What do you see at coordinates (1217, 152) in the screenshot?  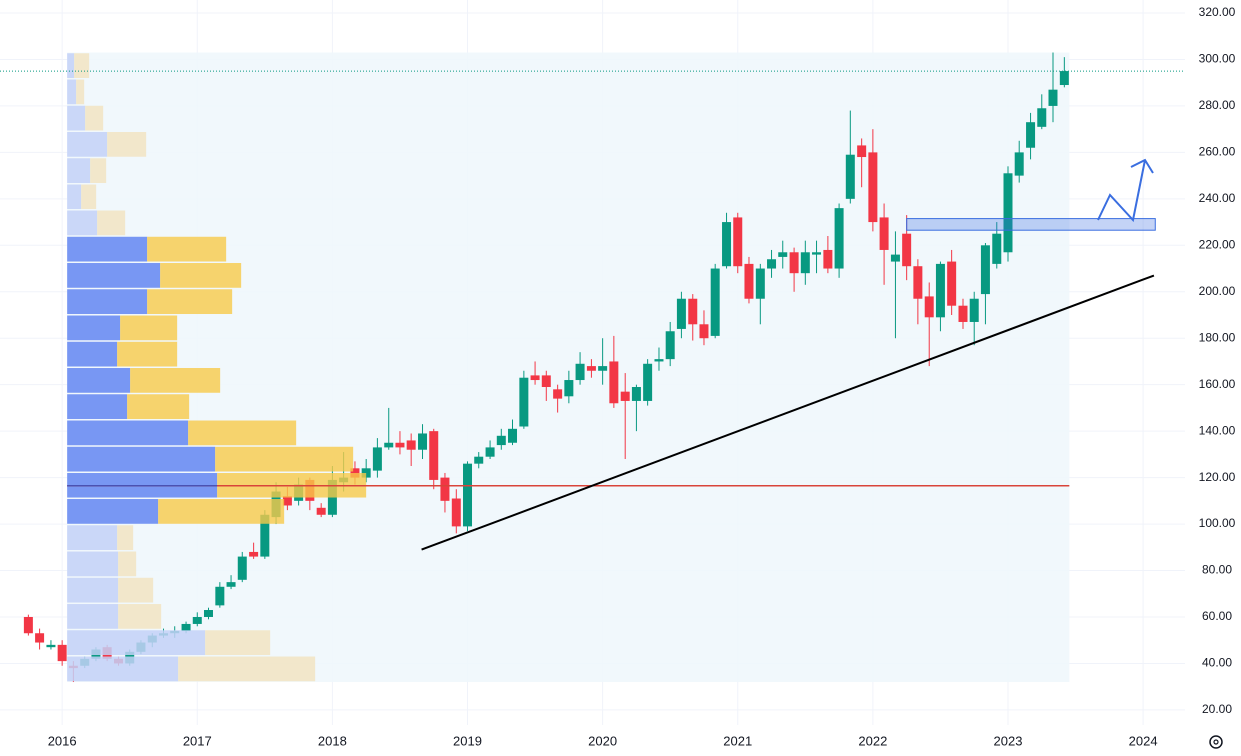 I see `y-tick-label: 260.00` at bounding box center [1217, 152].